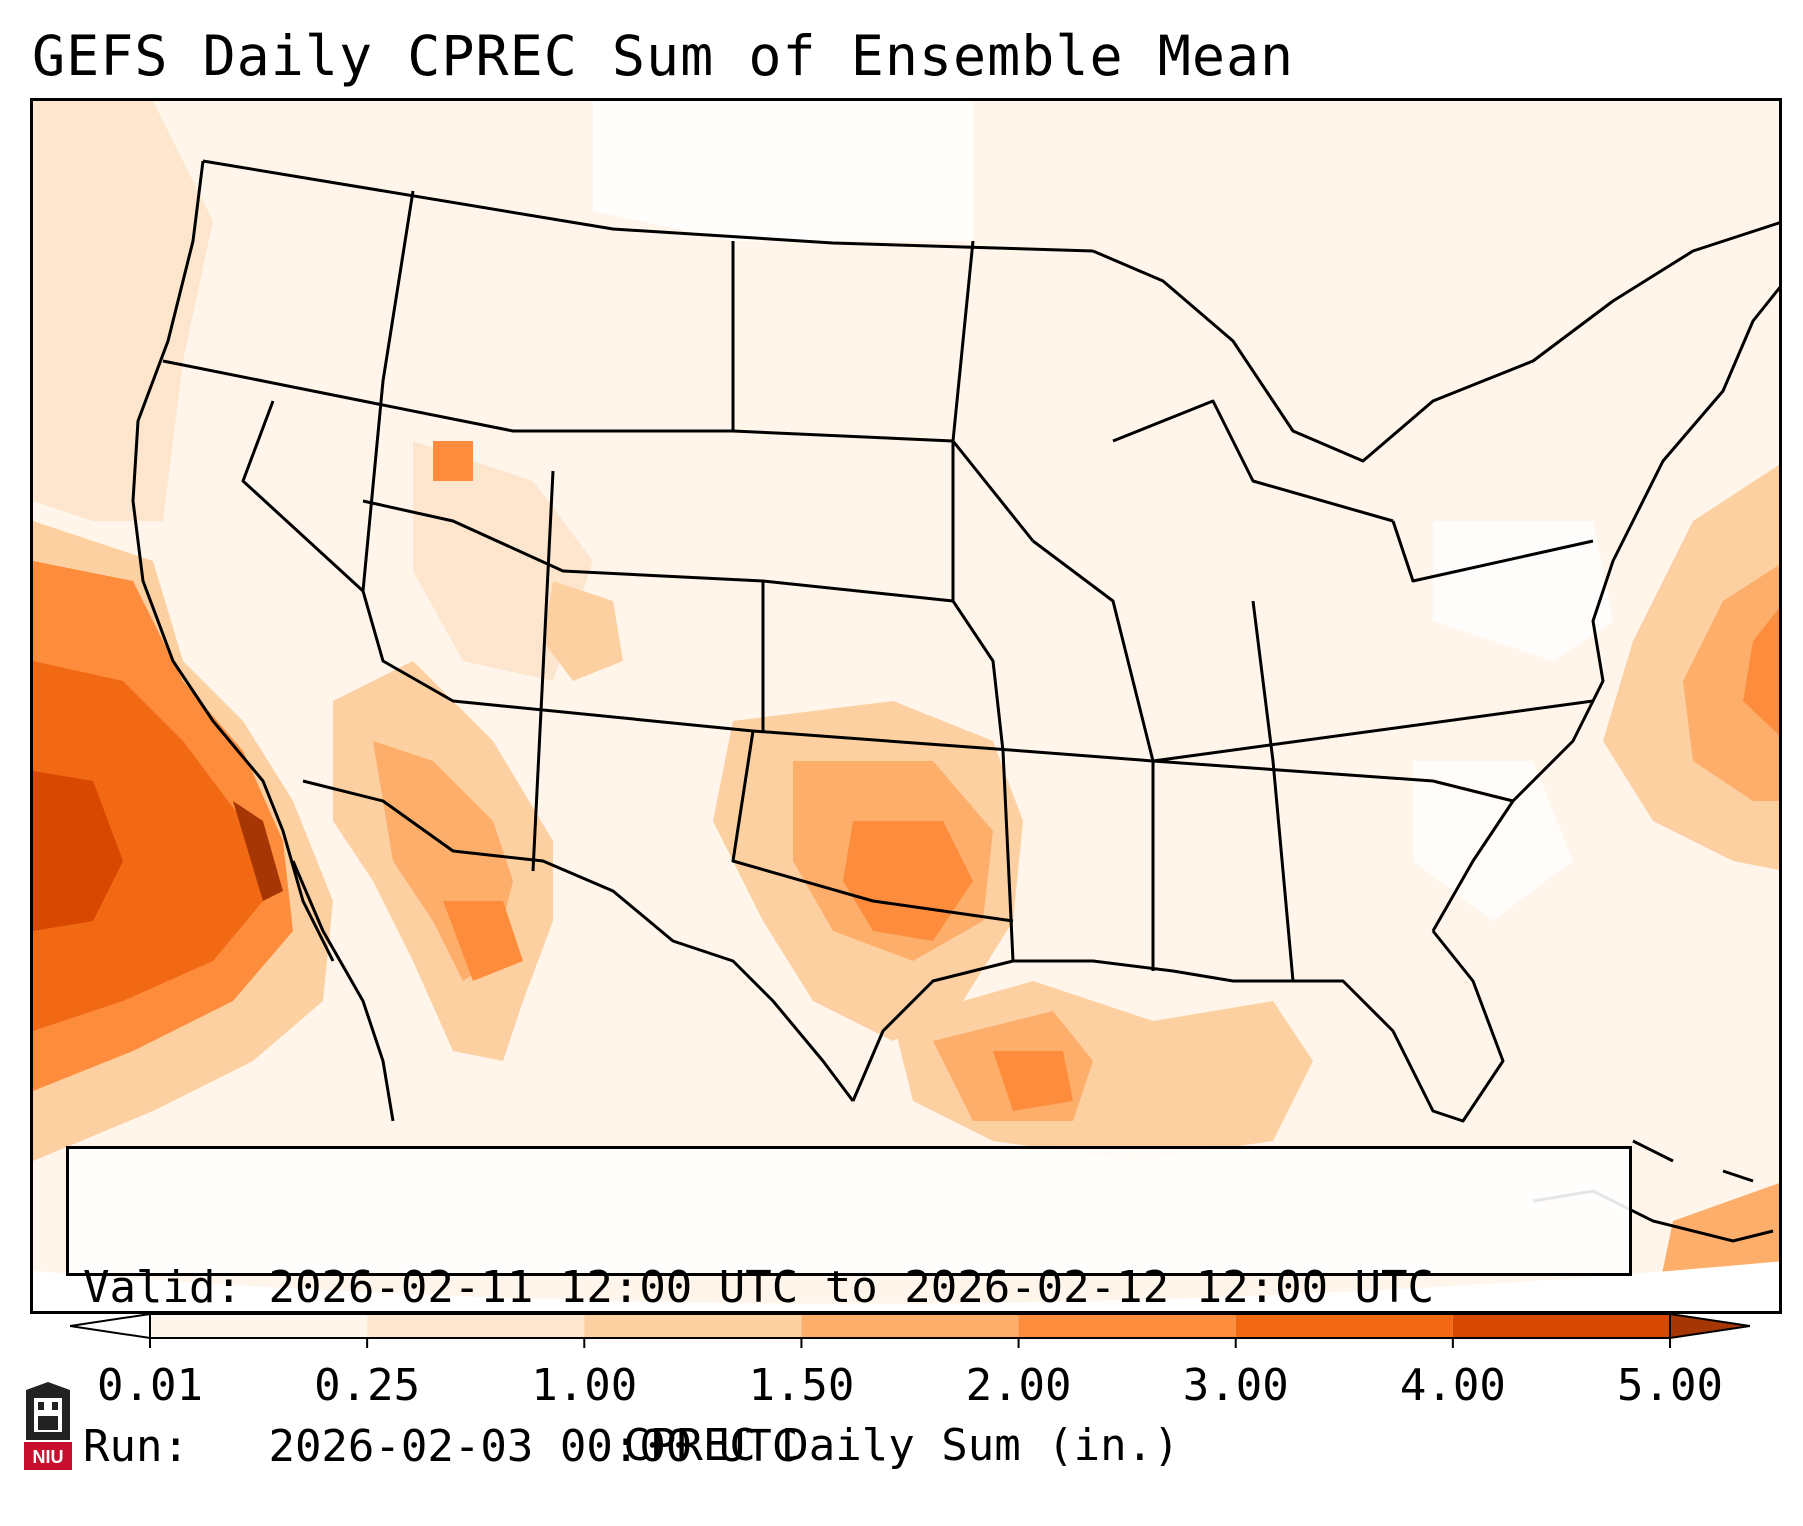 This screenshot has height=1526, width=1803. I want to click on colorbar-tick-label: 1.00, so click(584, 1385).